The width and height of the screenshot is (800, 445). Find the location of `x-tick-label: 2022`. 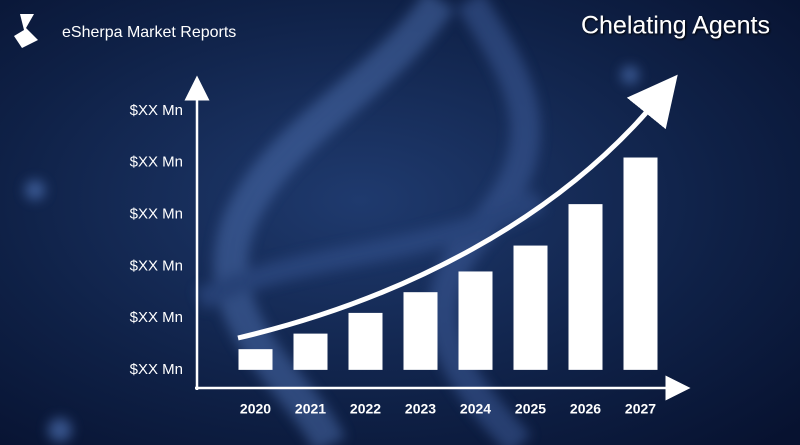

x-tick-label: 2022 is located at coordinates (365, 409).